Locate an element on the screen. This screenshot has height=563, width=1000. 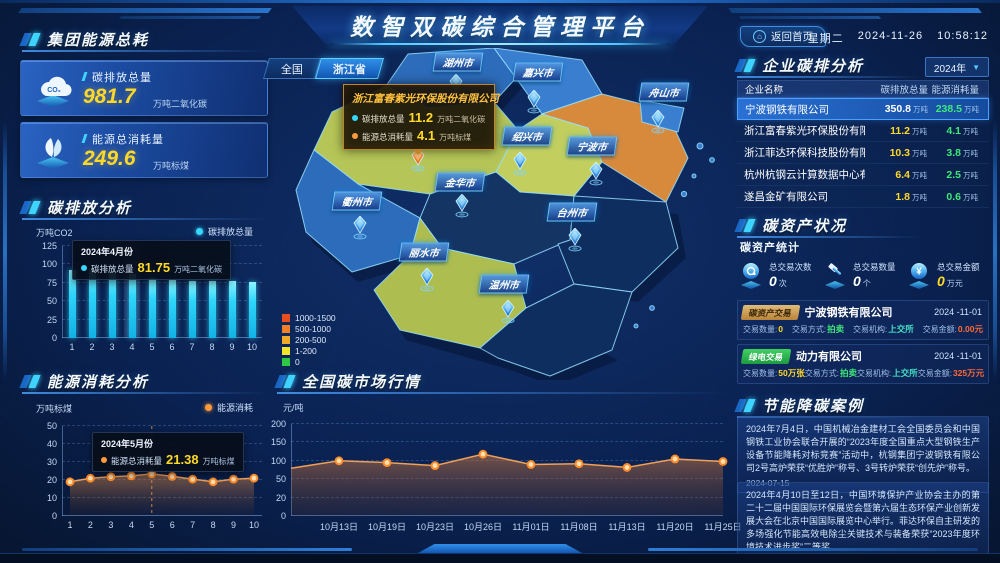
stat-text: 总交易次数 0 次 is located at coordinates (790, 275).